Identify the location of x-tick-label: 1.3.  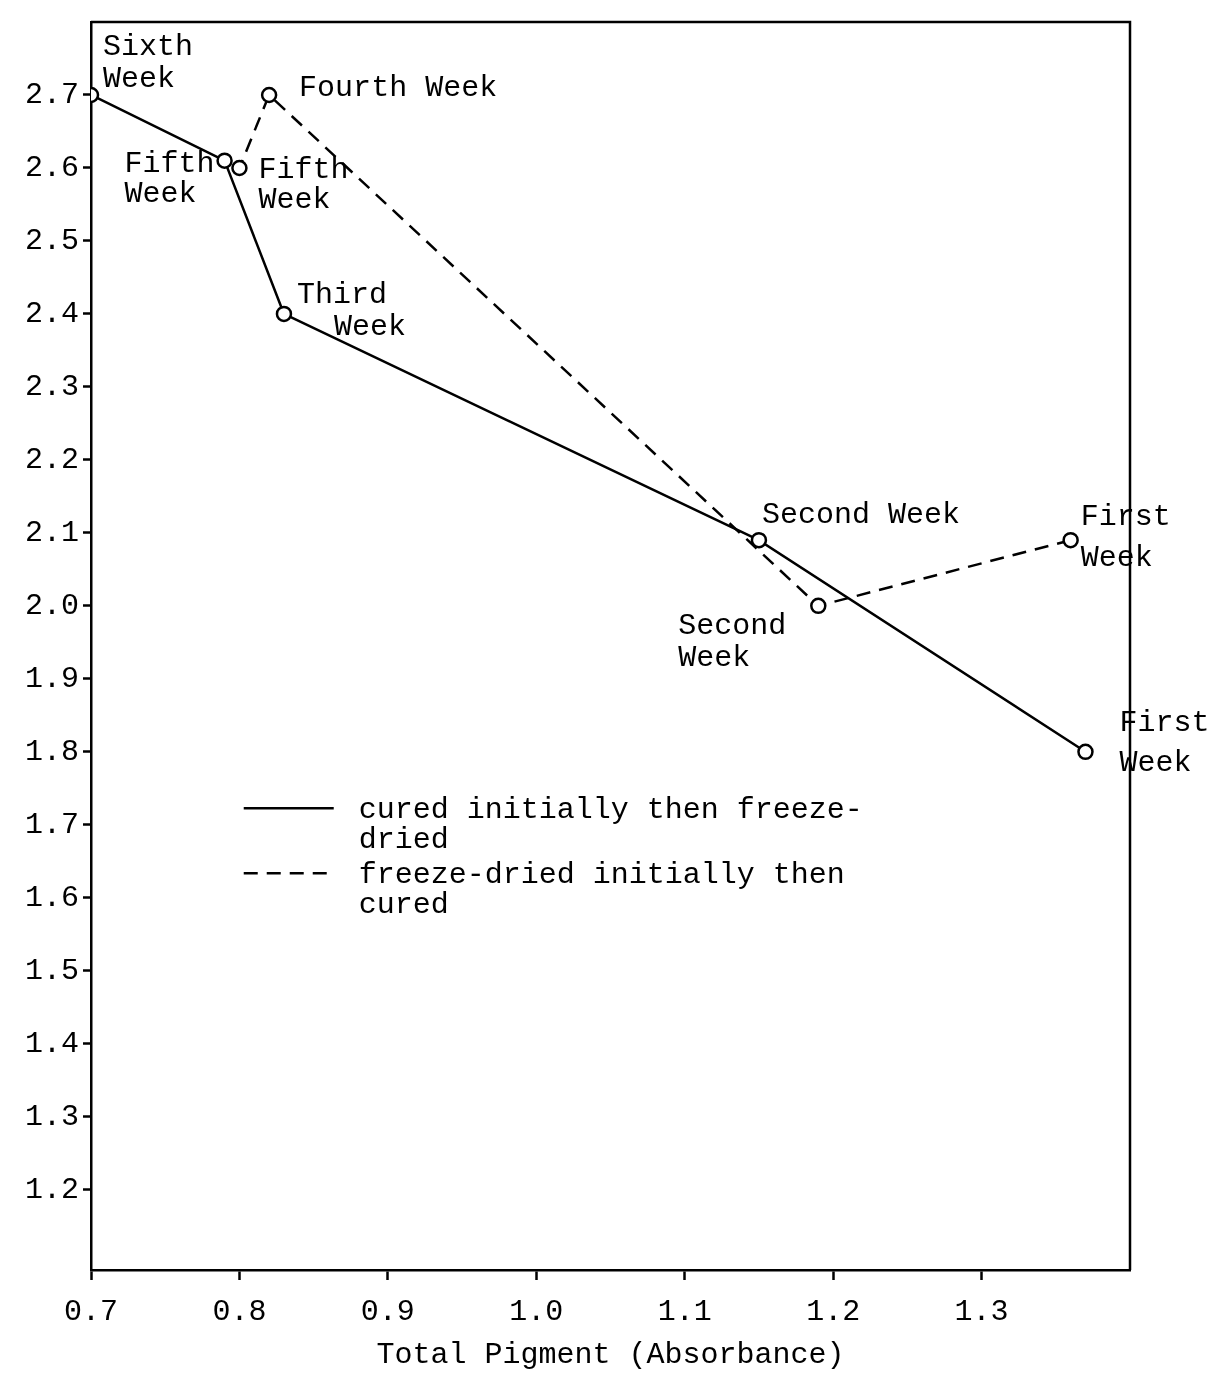
(981, 1311).